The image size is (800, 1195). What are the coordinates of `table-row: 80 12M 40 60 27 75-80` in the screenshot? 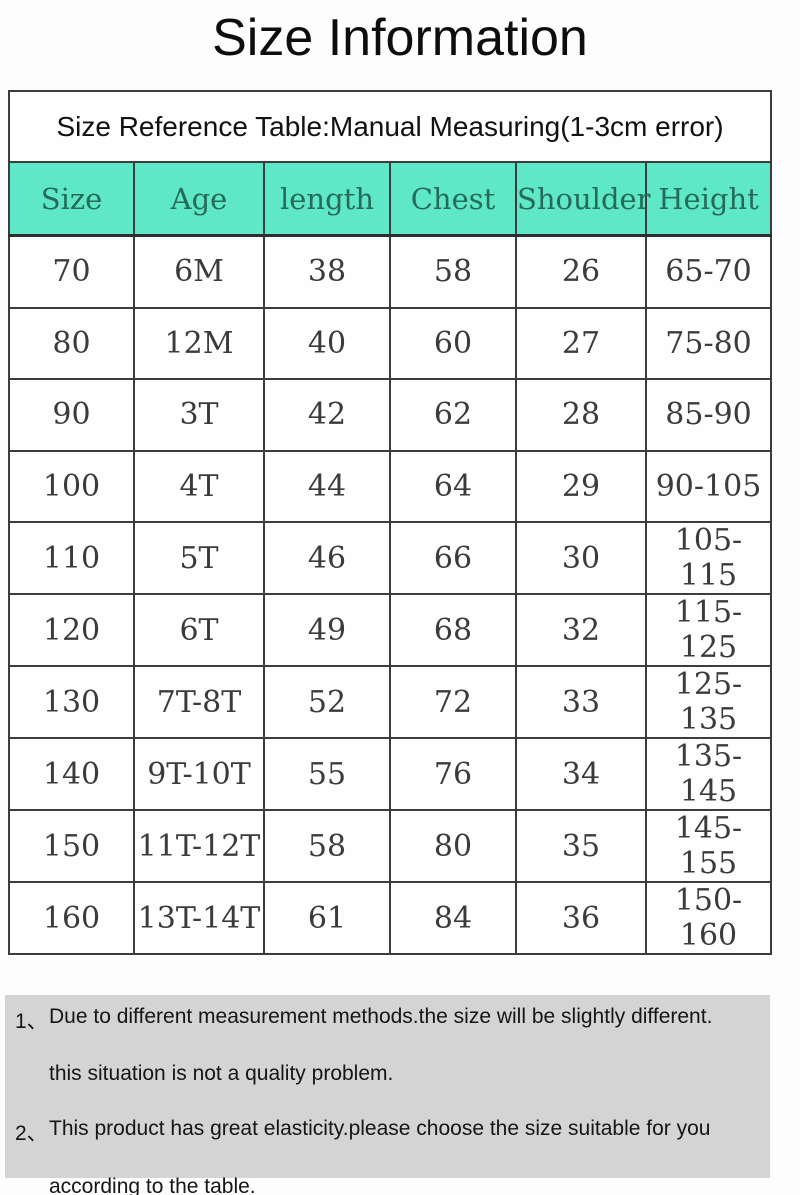 It's located at (390, 343).